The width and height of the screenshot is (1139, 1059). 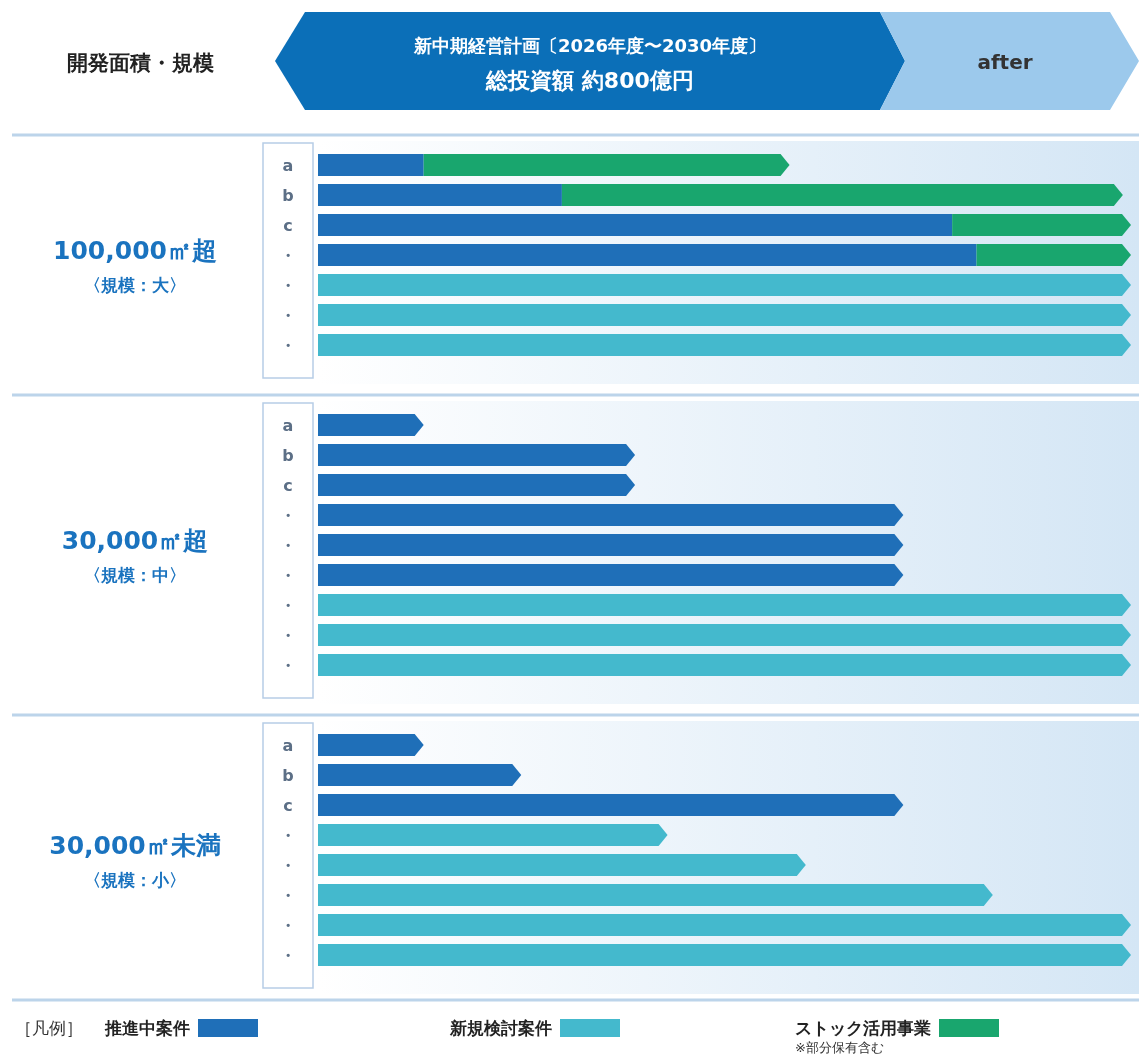 I want to click on legend-label: 新規検討案件, so click(x=500, y=1028).